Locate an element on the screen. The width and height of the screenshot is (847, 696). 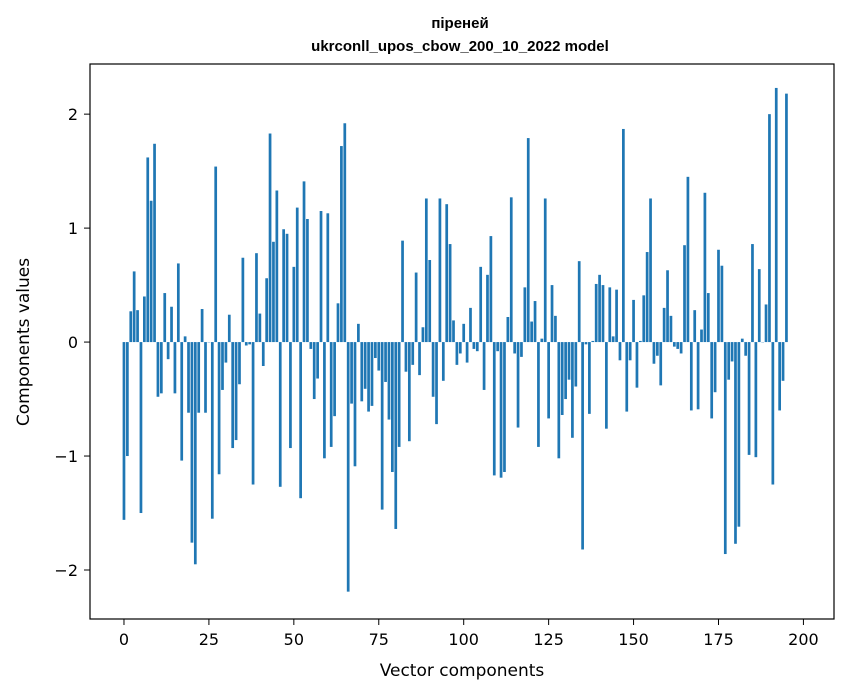
x-tick-label: 25 is located at coordinates (209, 639).